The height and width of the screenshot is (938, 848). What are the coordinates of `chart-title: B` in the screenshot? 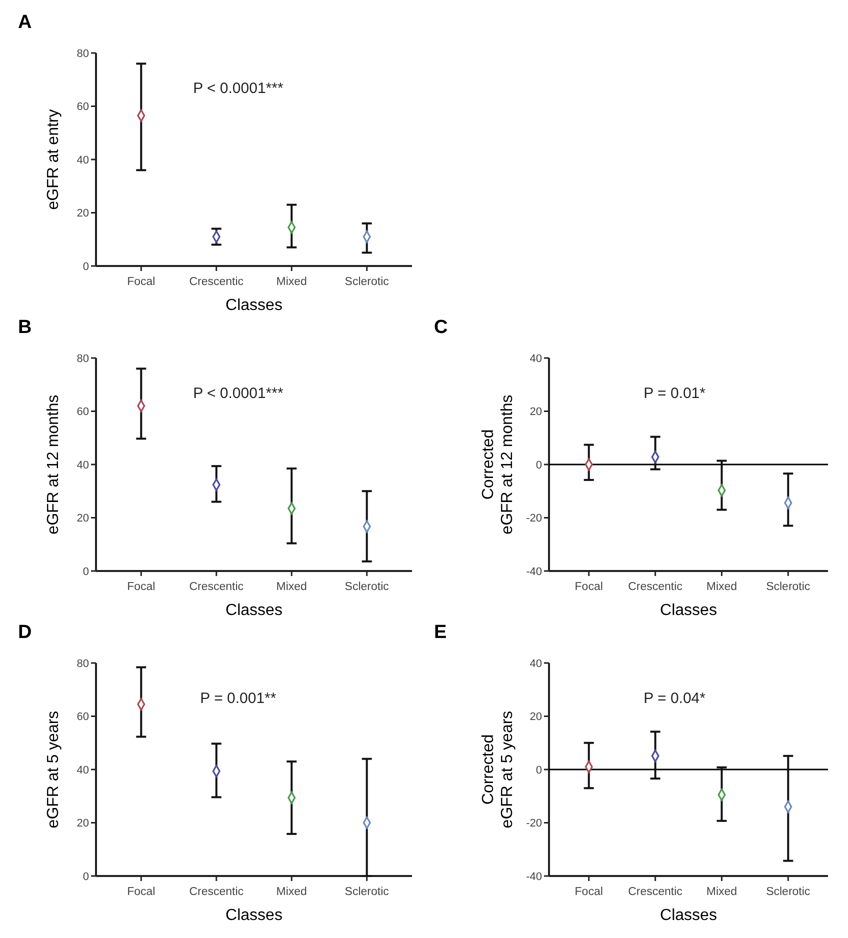 It's located at (25, 327).